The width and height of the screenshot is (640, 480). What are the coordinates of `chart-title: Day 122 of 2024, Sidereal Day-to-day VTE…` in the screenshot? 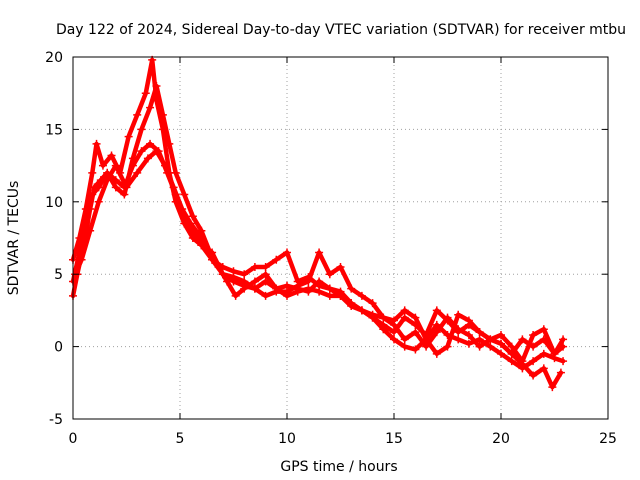 It's located at (341, 30).